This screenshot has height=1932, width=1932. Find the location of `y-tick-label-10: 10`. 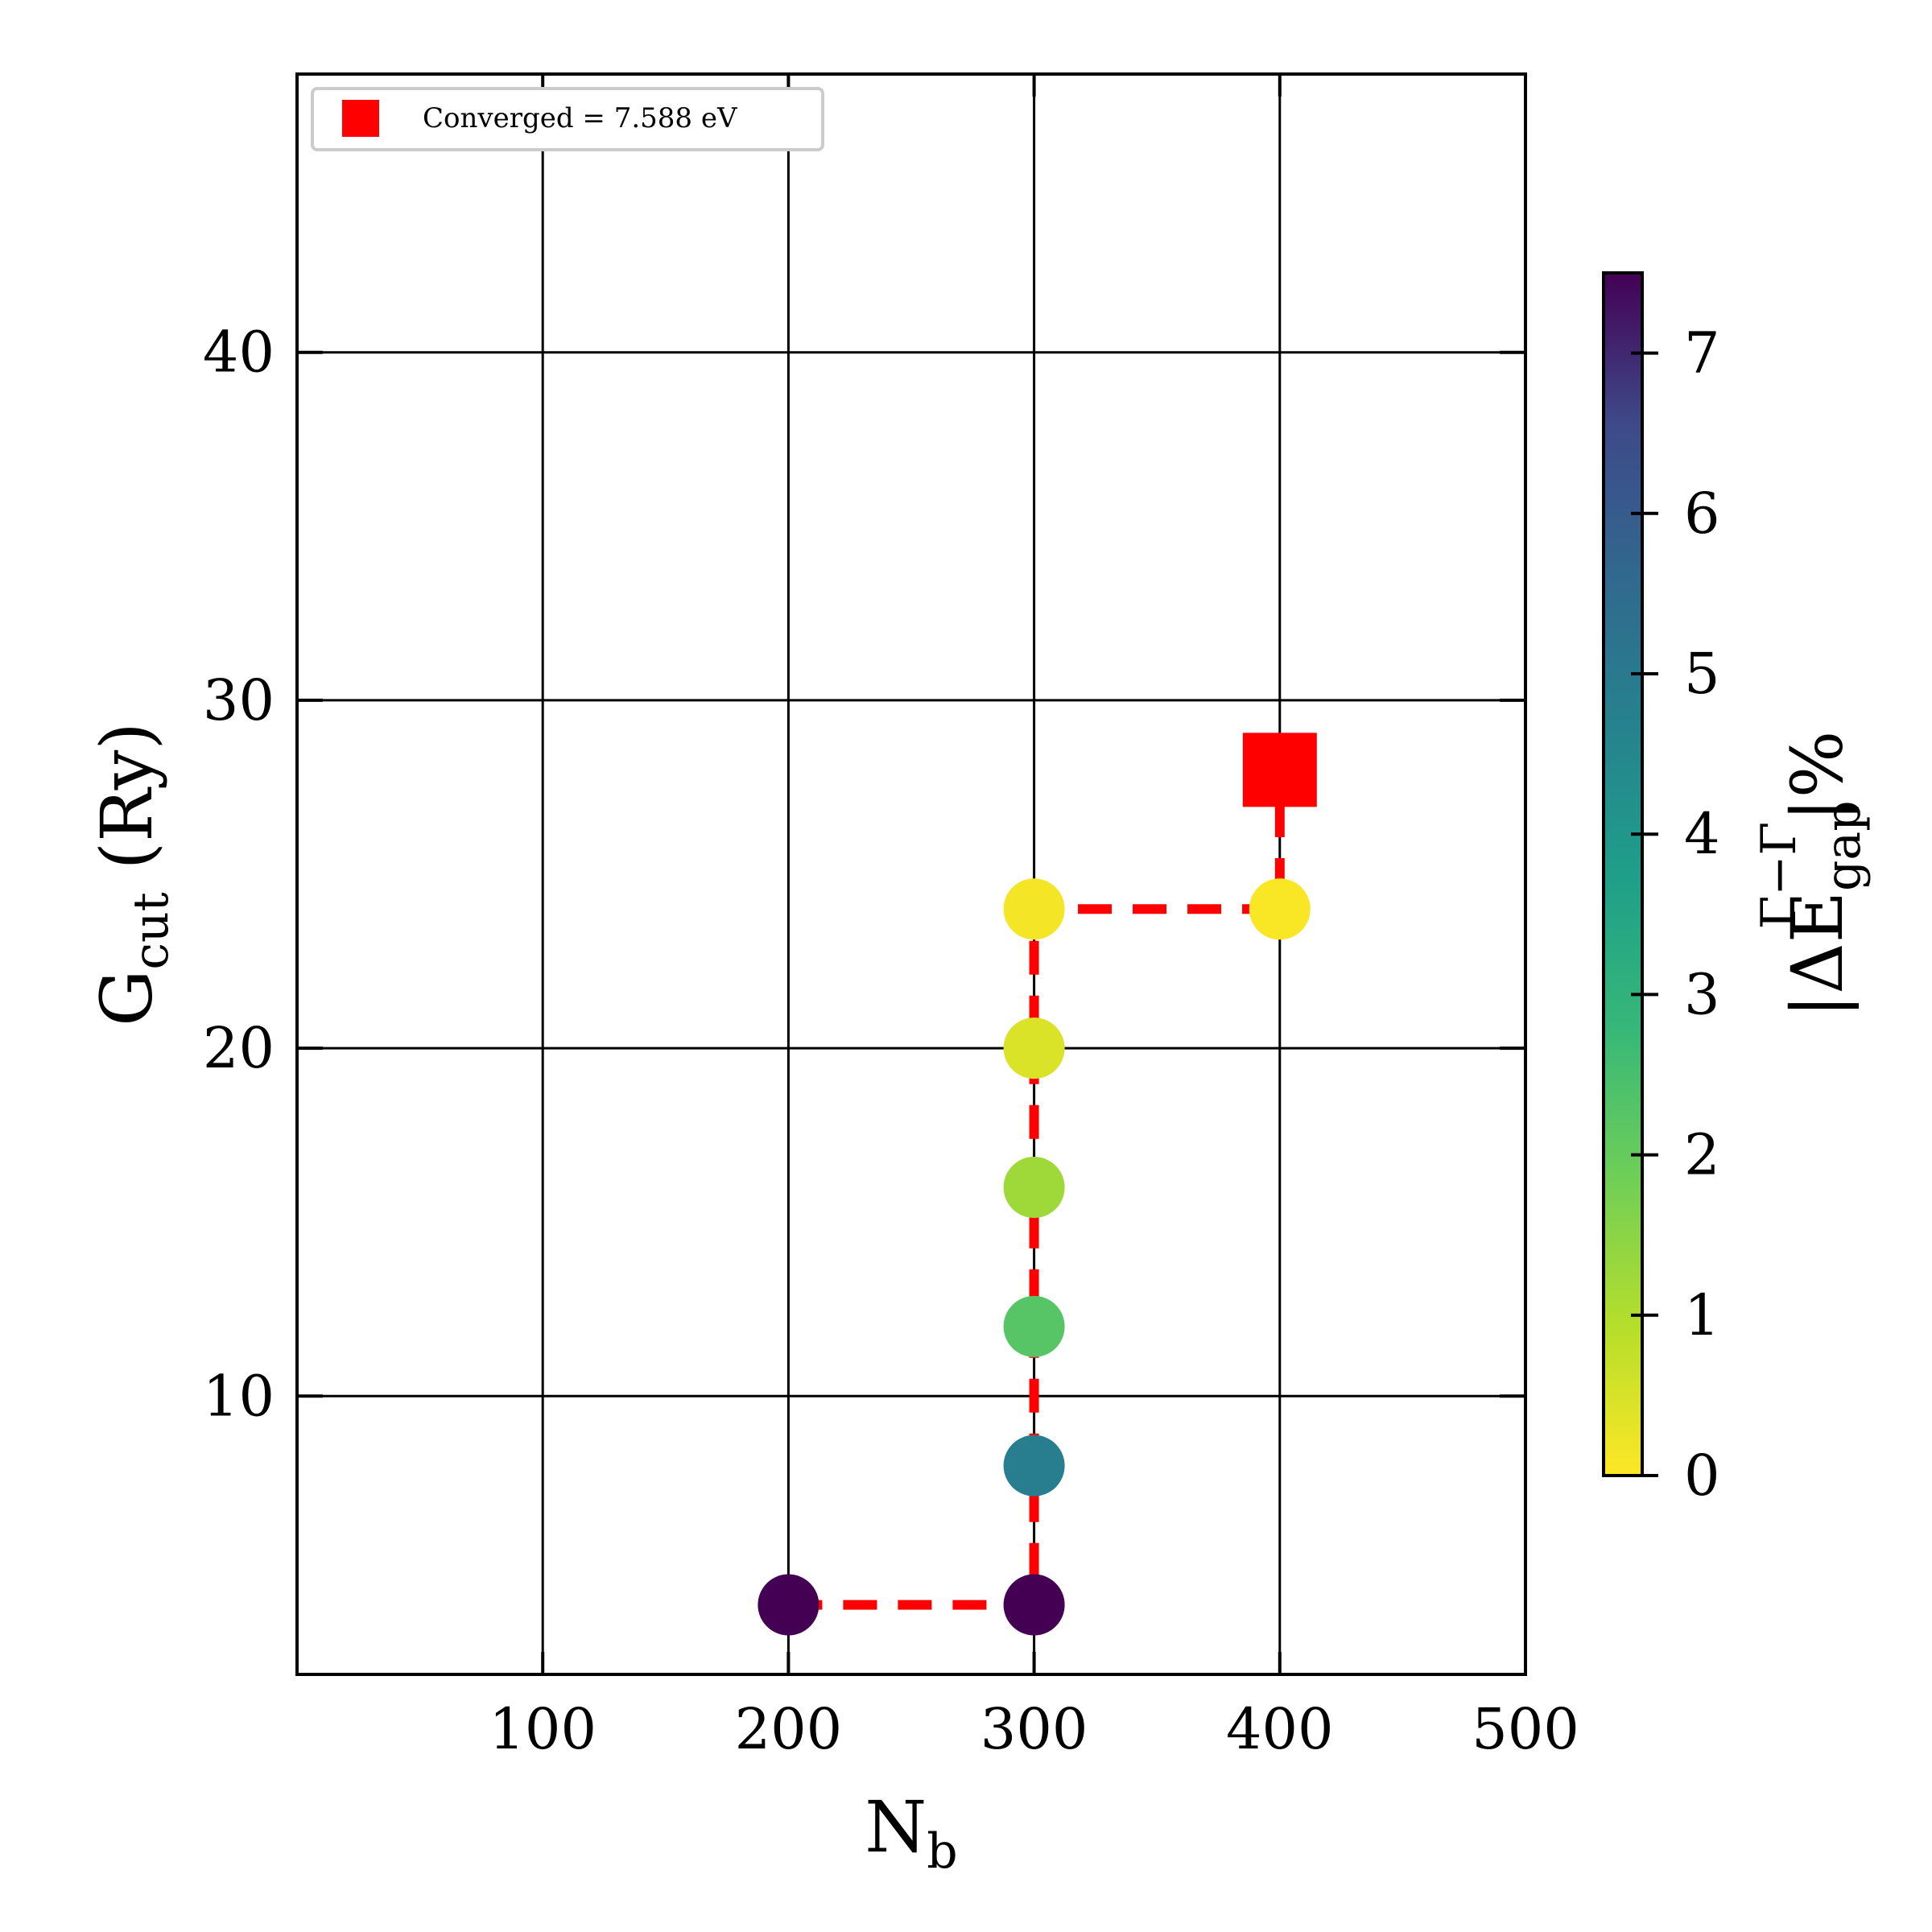

y-tick-label-10: 10 is located at coordinates (239, 1396).